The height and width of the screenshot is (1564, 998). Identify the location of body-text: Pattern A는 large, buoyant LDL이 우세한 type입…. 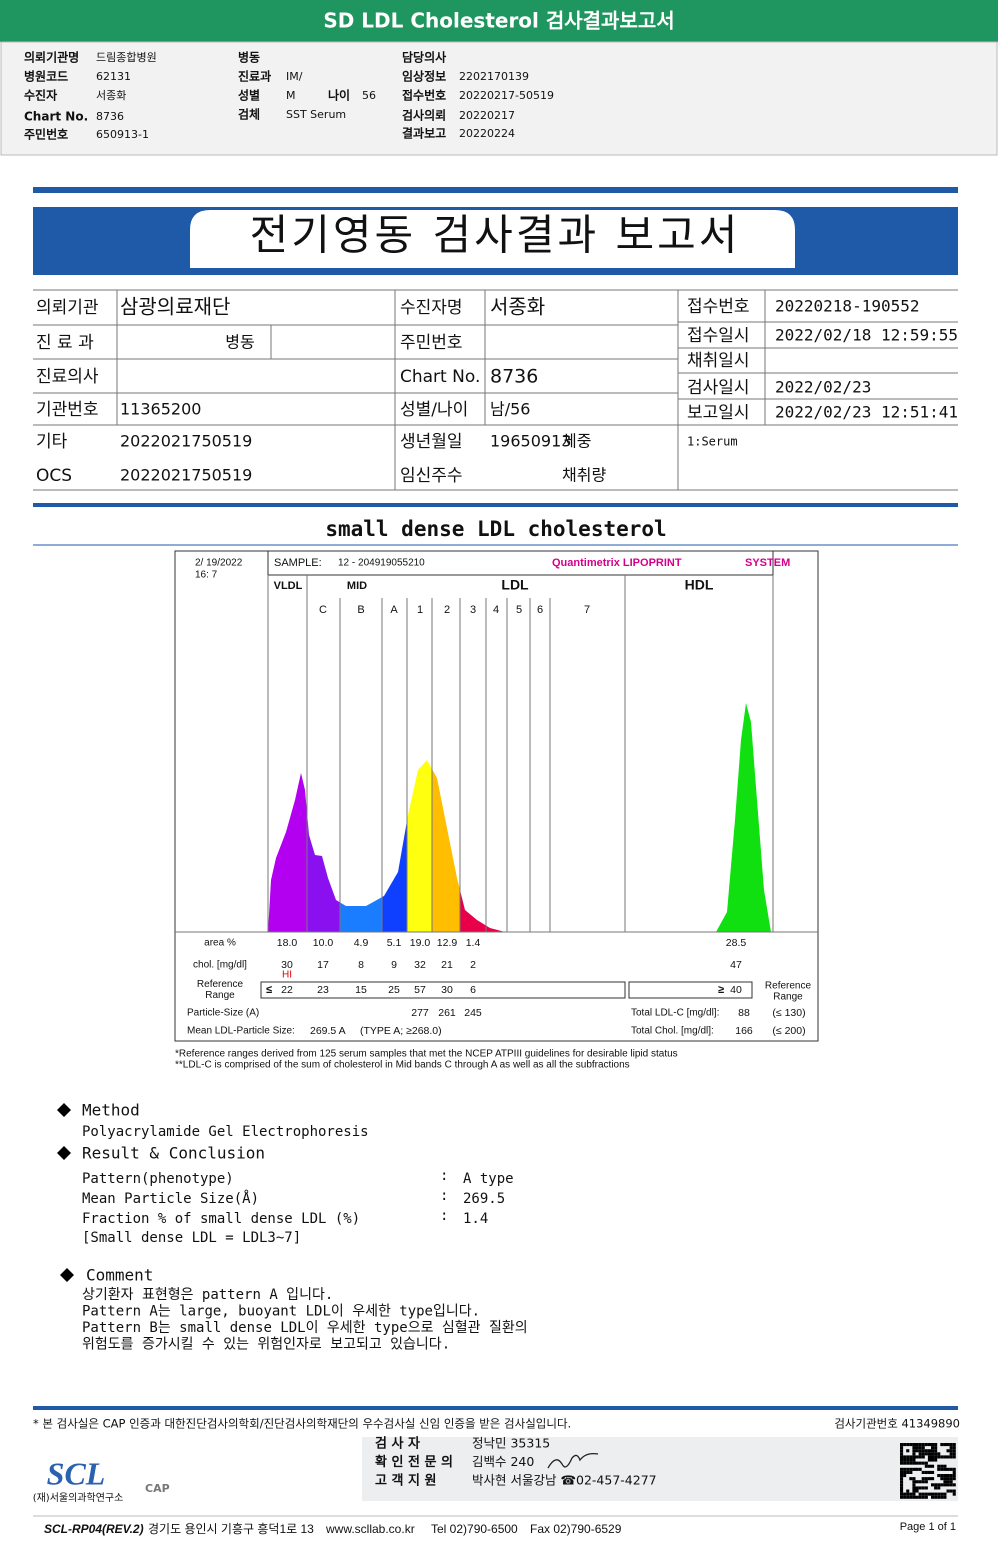
(281, 1312).